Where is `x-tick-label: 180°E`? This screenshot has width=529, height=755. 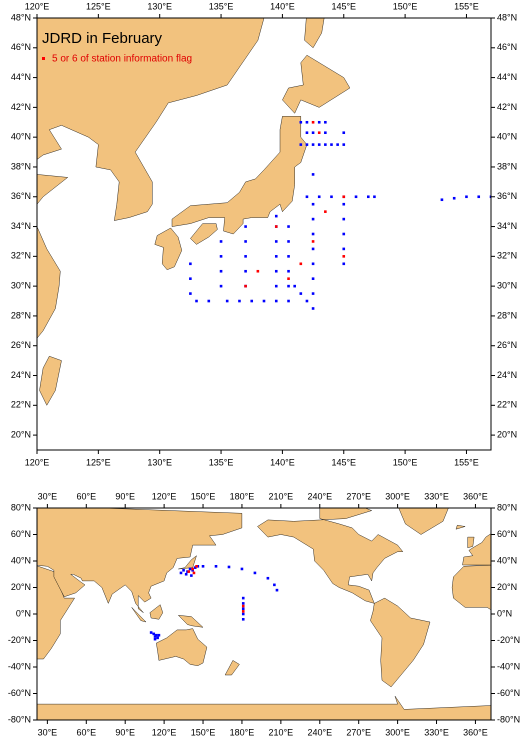 x-tick-label: 180°E is located at coordinates (242, 496).